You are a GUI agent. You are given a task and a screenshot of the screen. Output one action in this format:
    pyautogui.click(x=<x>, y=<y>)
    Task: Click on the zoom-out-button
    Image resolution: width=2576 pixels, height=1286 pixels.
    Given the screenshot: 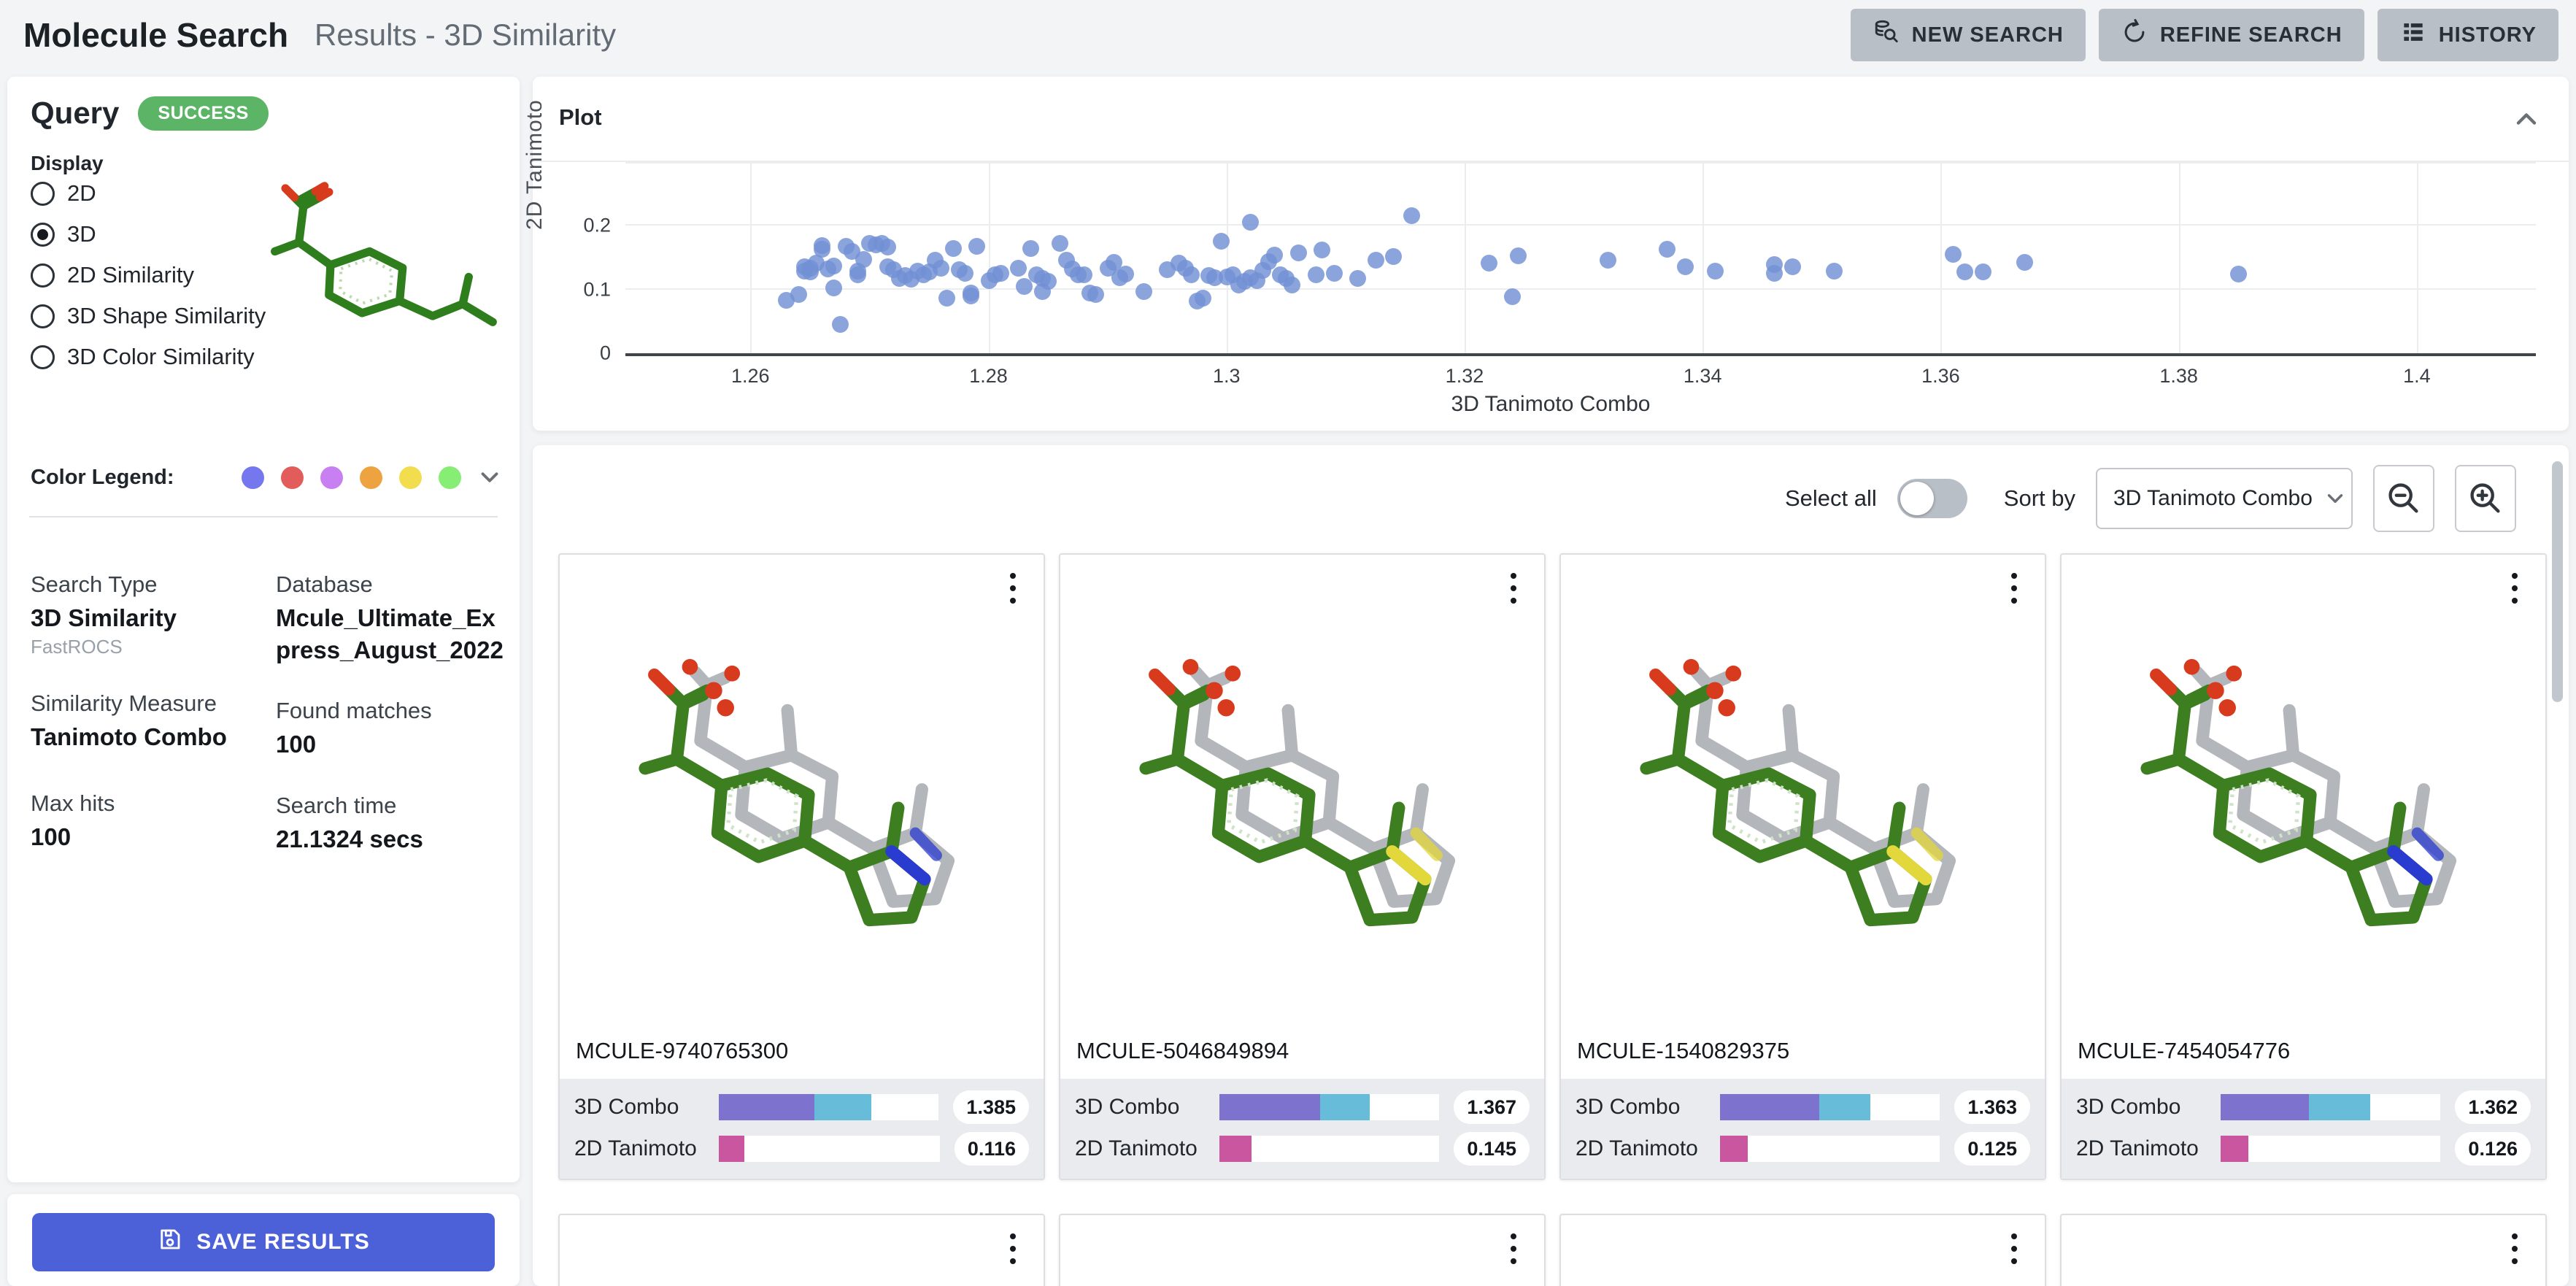 What is the action you would take?
    pyautogui.click(x=2403, y=498)
    